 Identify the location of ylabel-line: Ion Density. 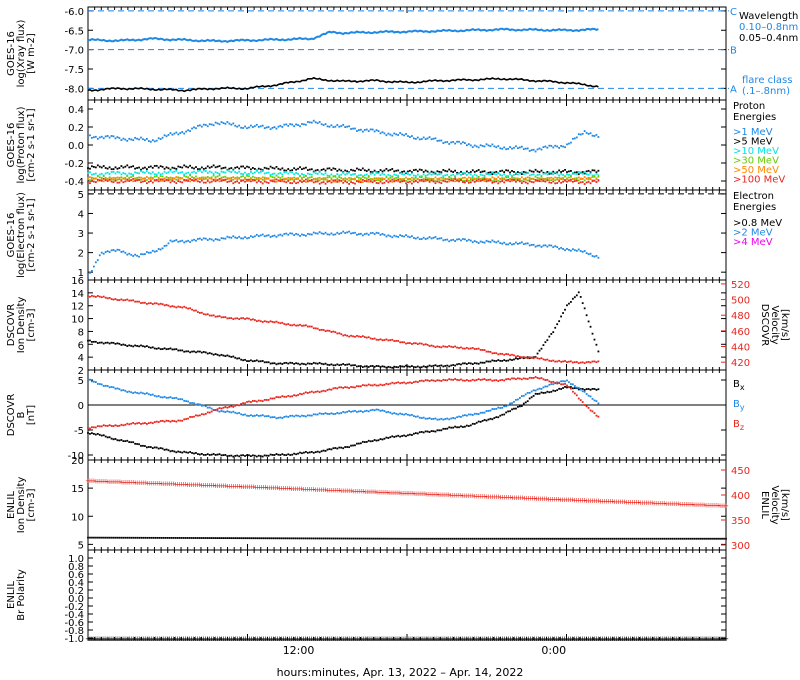
(21, 325).